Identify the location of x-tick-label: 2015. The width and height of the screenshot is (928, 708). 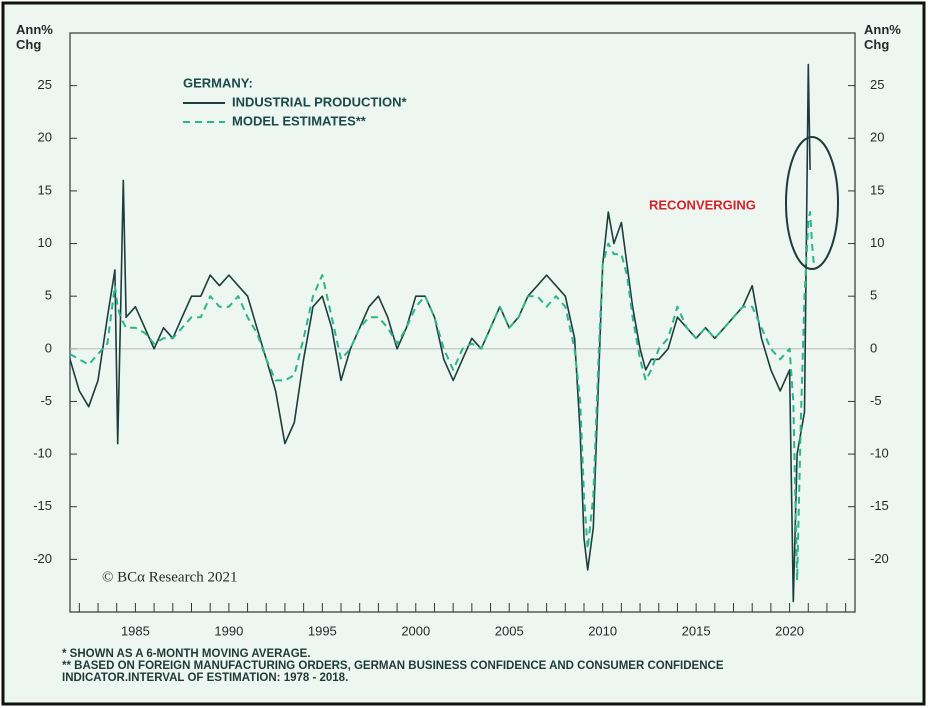
(696, 630).